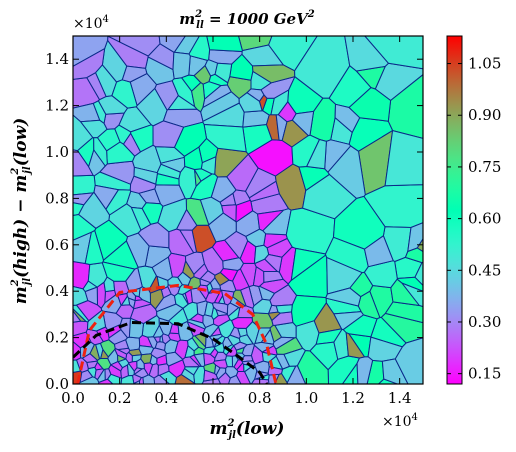  Describe the element at coordinates (73, 398) in the screenshot. I see `x-tick-label: 0.0` at that location.